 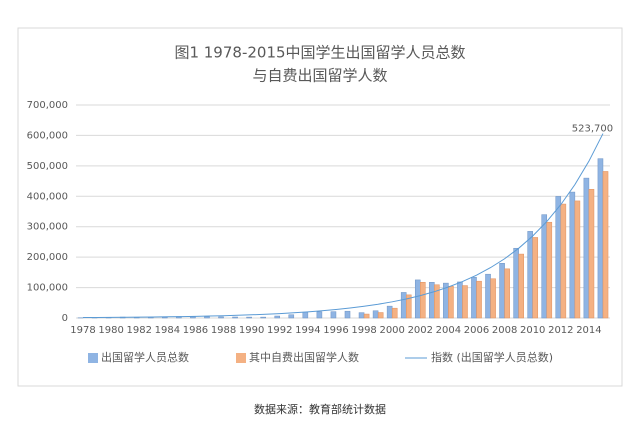 What do you see at coordinates (279, 330) in the screenshot?
I see `x-tick-label: 1992` at bounding box center [279, 330].